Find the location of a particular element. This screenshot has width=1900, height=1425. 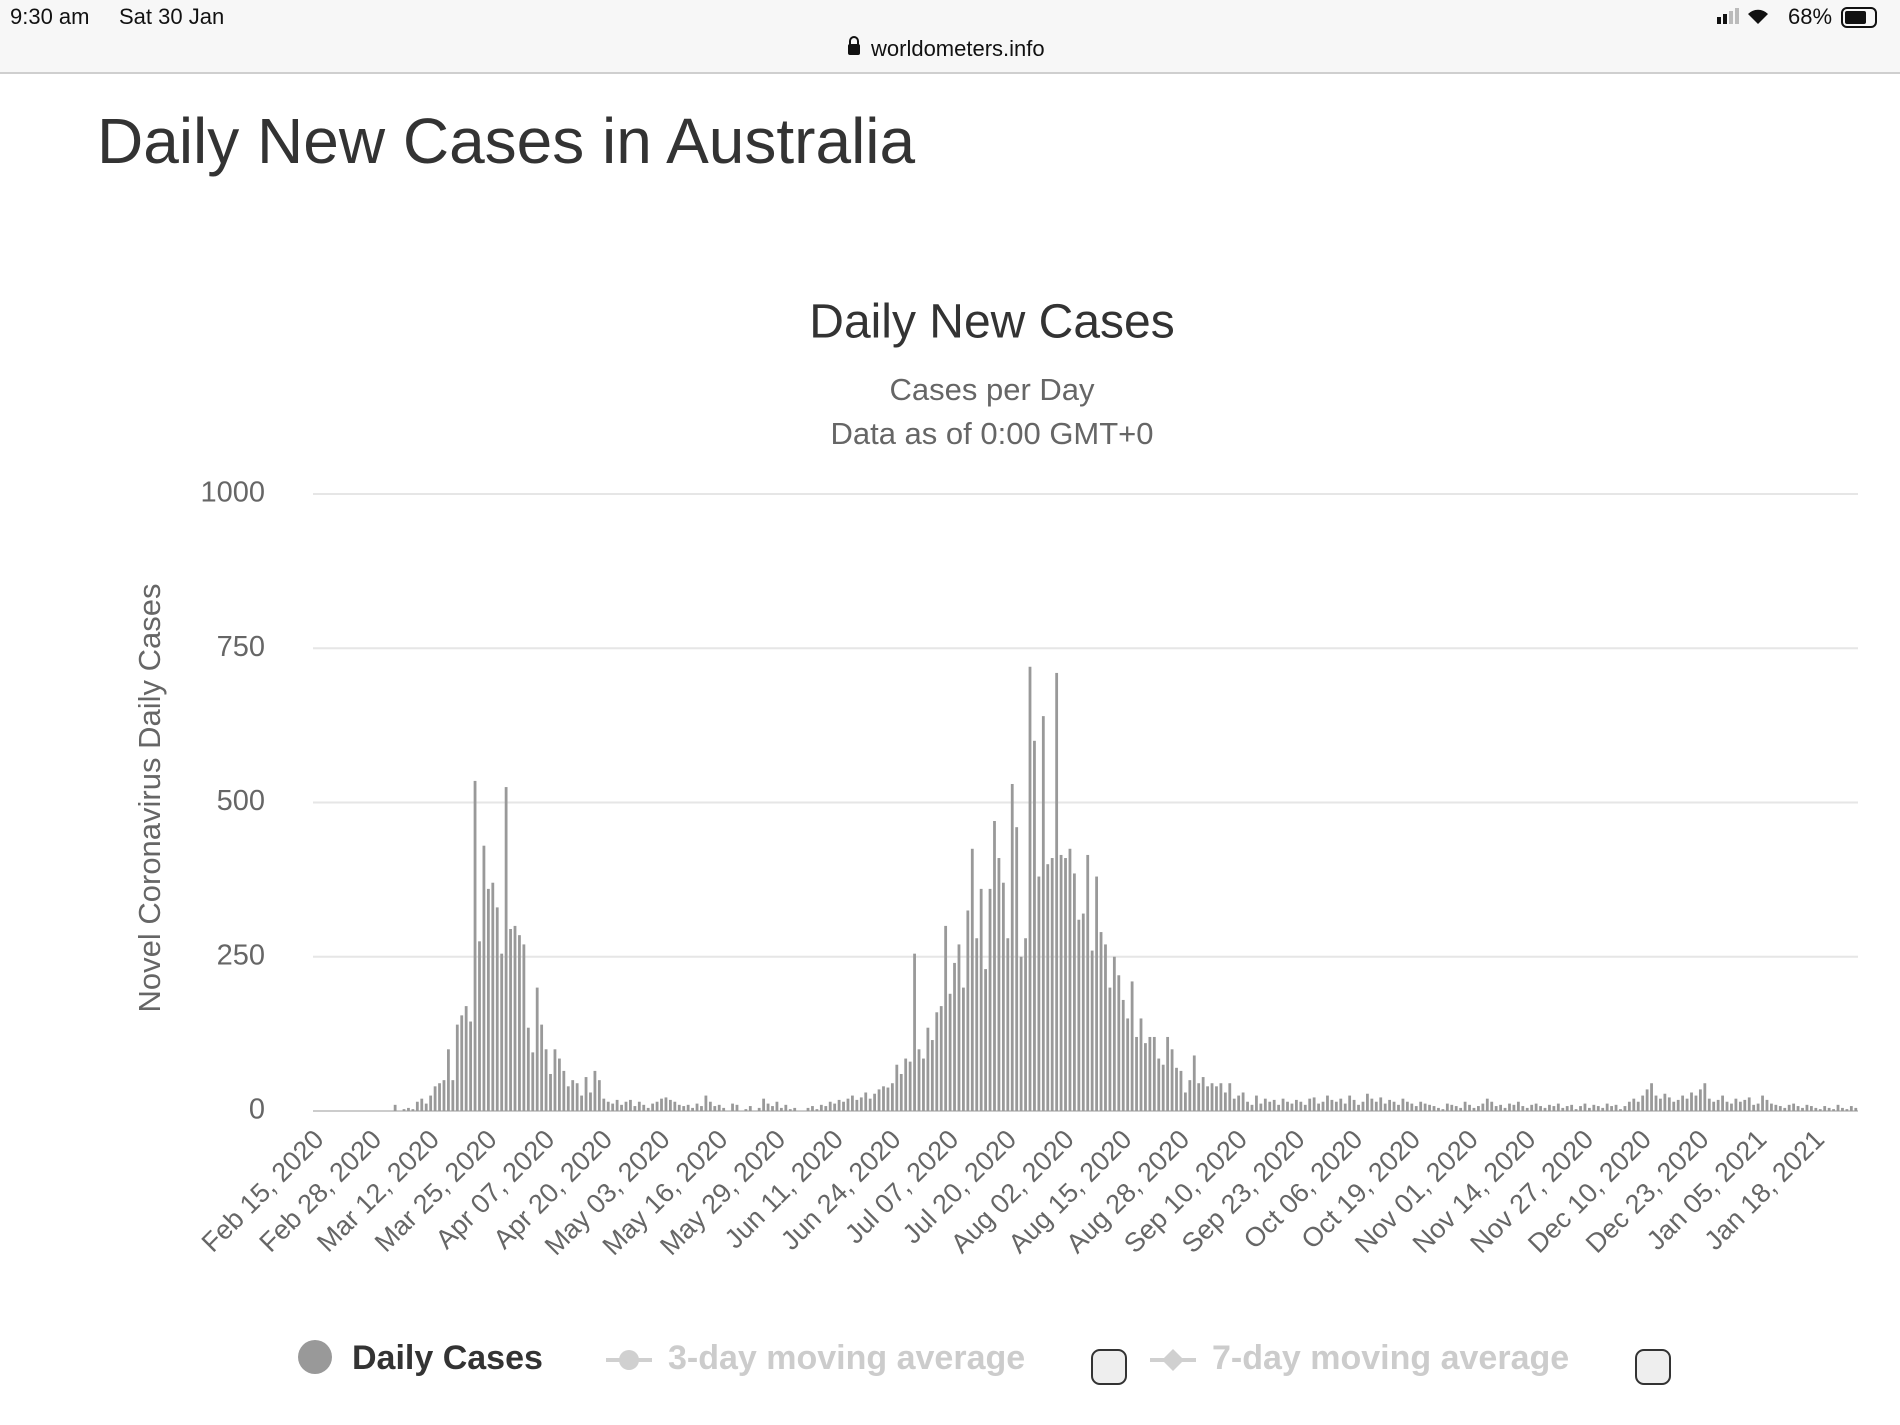

battery-icon is located at coordinates (1859, 17).